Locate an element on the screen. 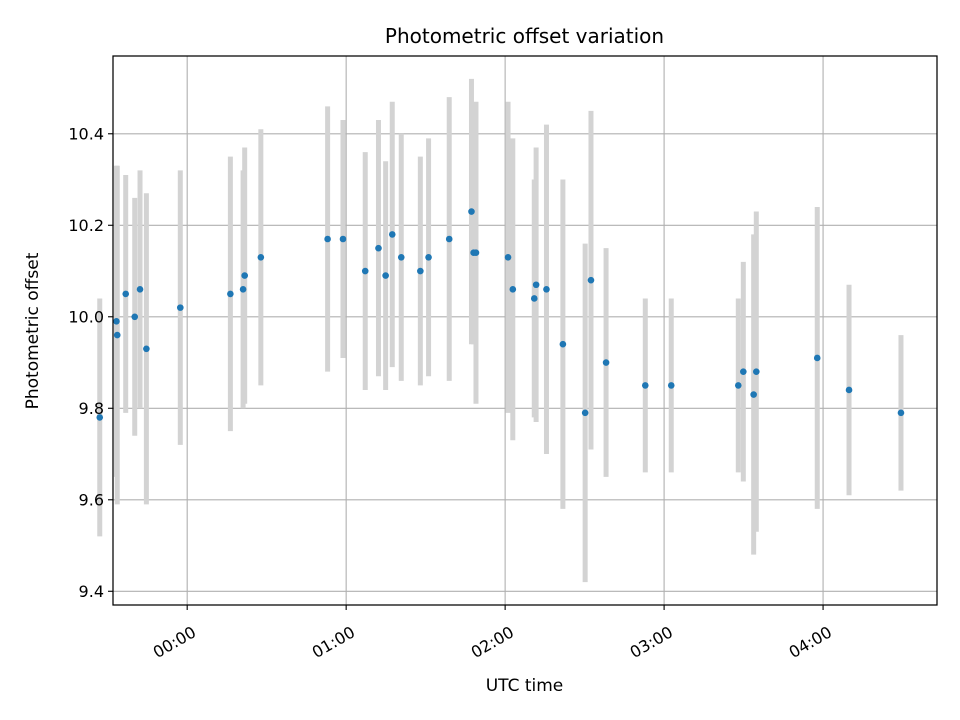 The height and width of the screenshot is (720, 960). y-tick-label: 9.4 is located at coordinates (91, 591).